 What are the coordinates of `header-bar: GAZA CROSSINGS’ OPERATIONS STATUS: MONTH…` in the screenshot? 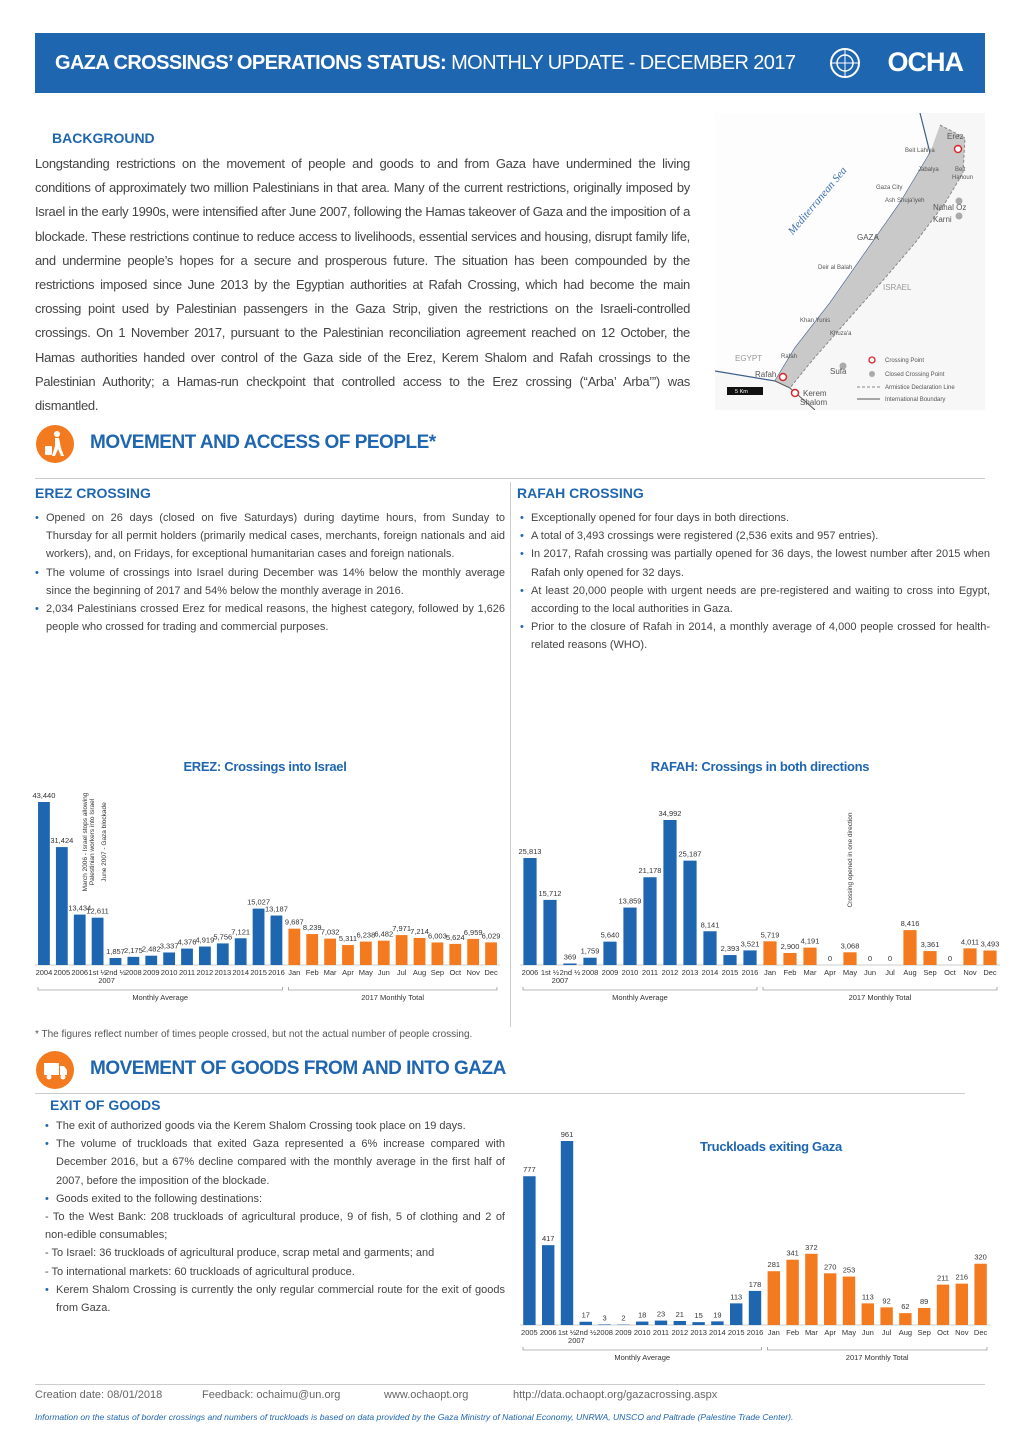 It's located at (510, 63).